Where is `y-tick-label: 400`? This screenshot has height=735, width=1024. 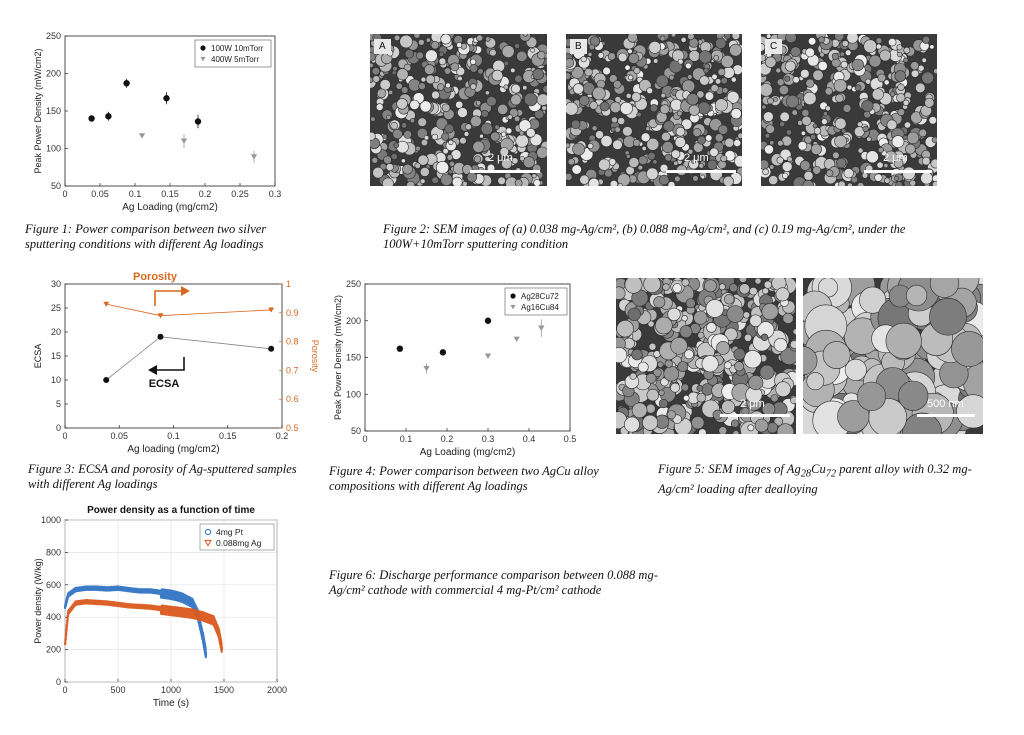
y-tick-label: 400 is located at coordinates (53, 617).